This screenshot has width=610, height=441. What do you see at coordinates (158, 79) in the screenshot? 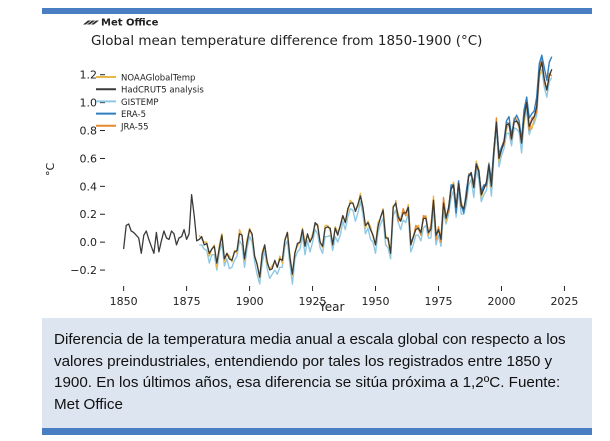
I see `legend-label: NOAAGlobalTemp` at bounding box center [158, 79].